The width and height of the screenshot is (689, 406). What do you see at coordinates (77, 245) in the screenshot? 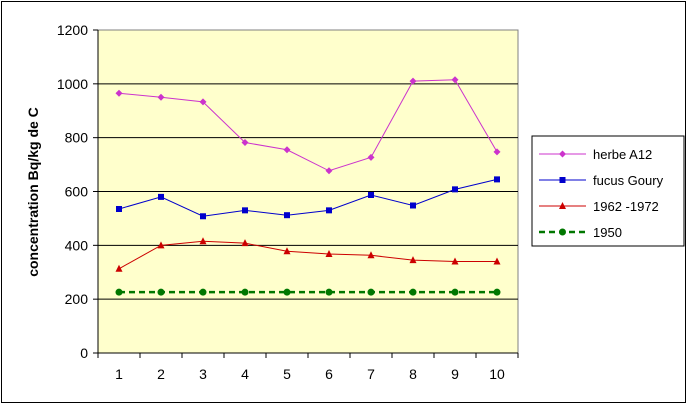
I see `y-tick-label: 400` at bounding box center [77, 245].